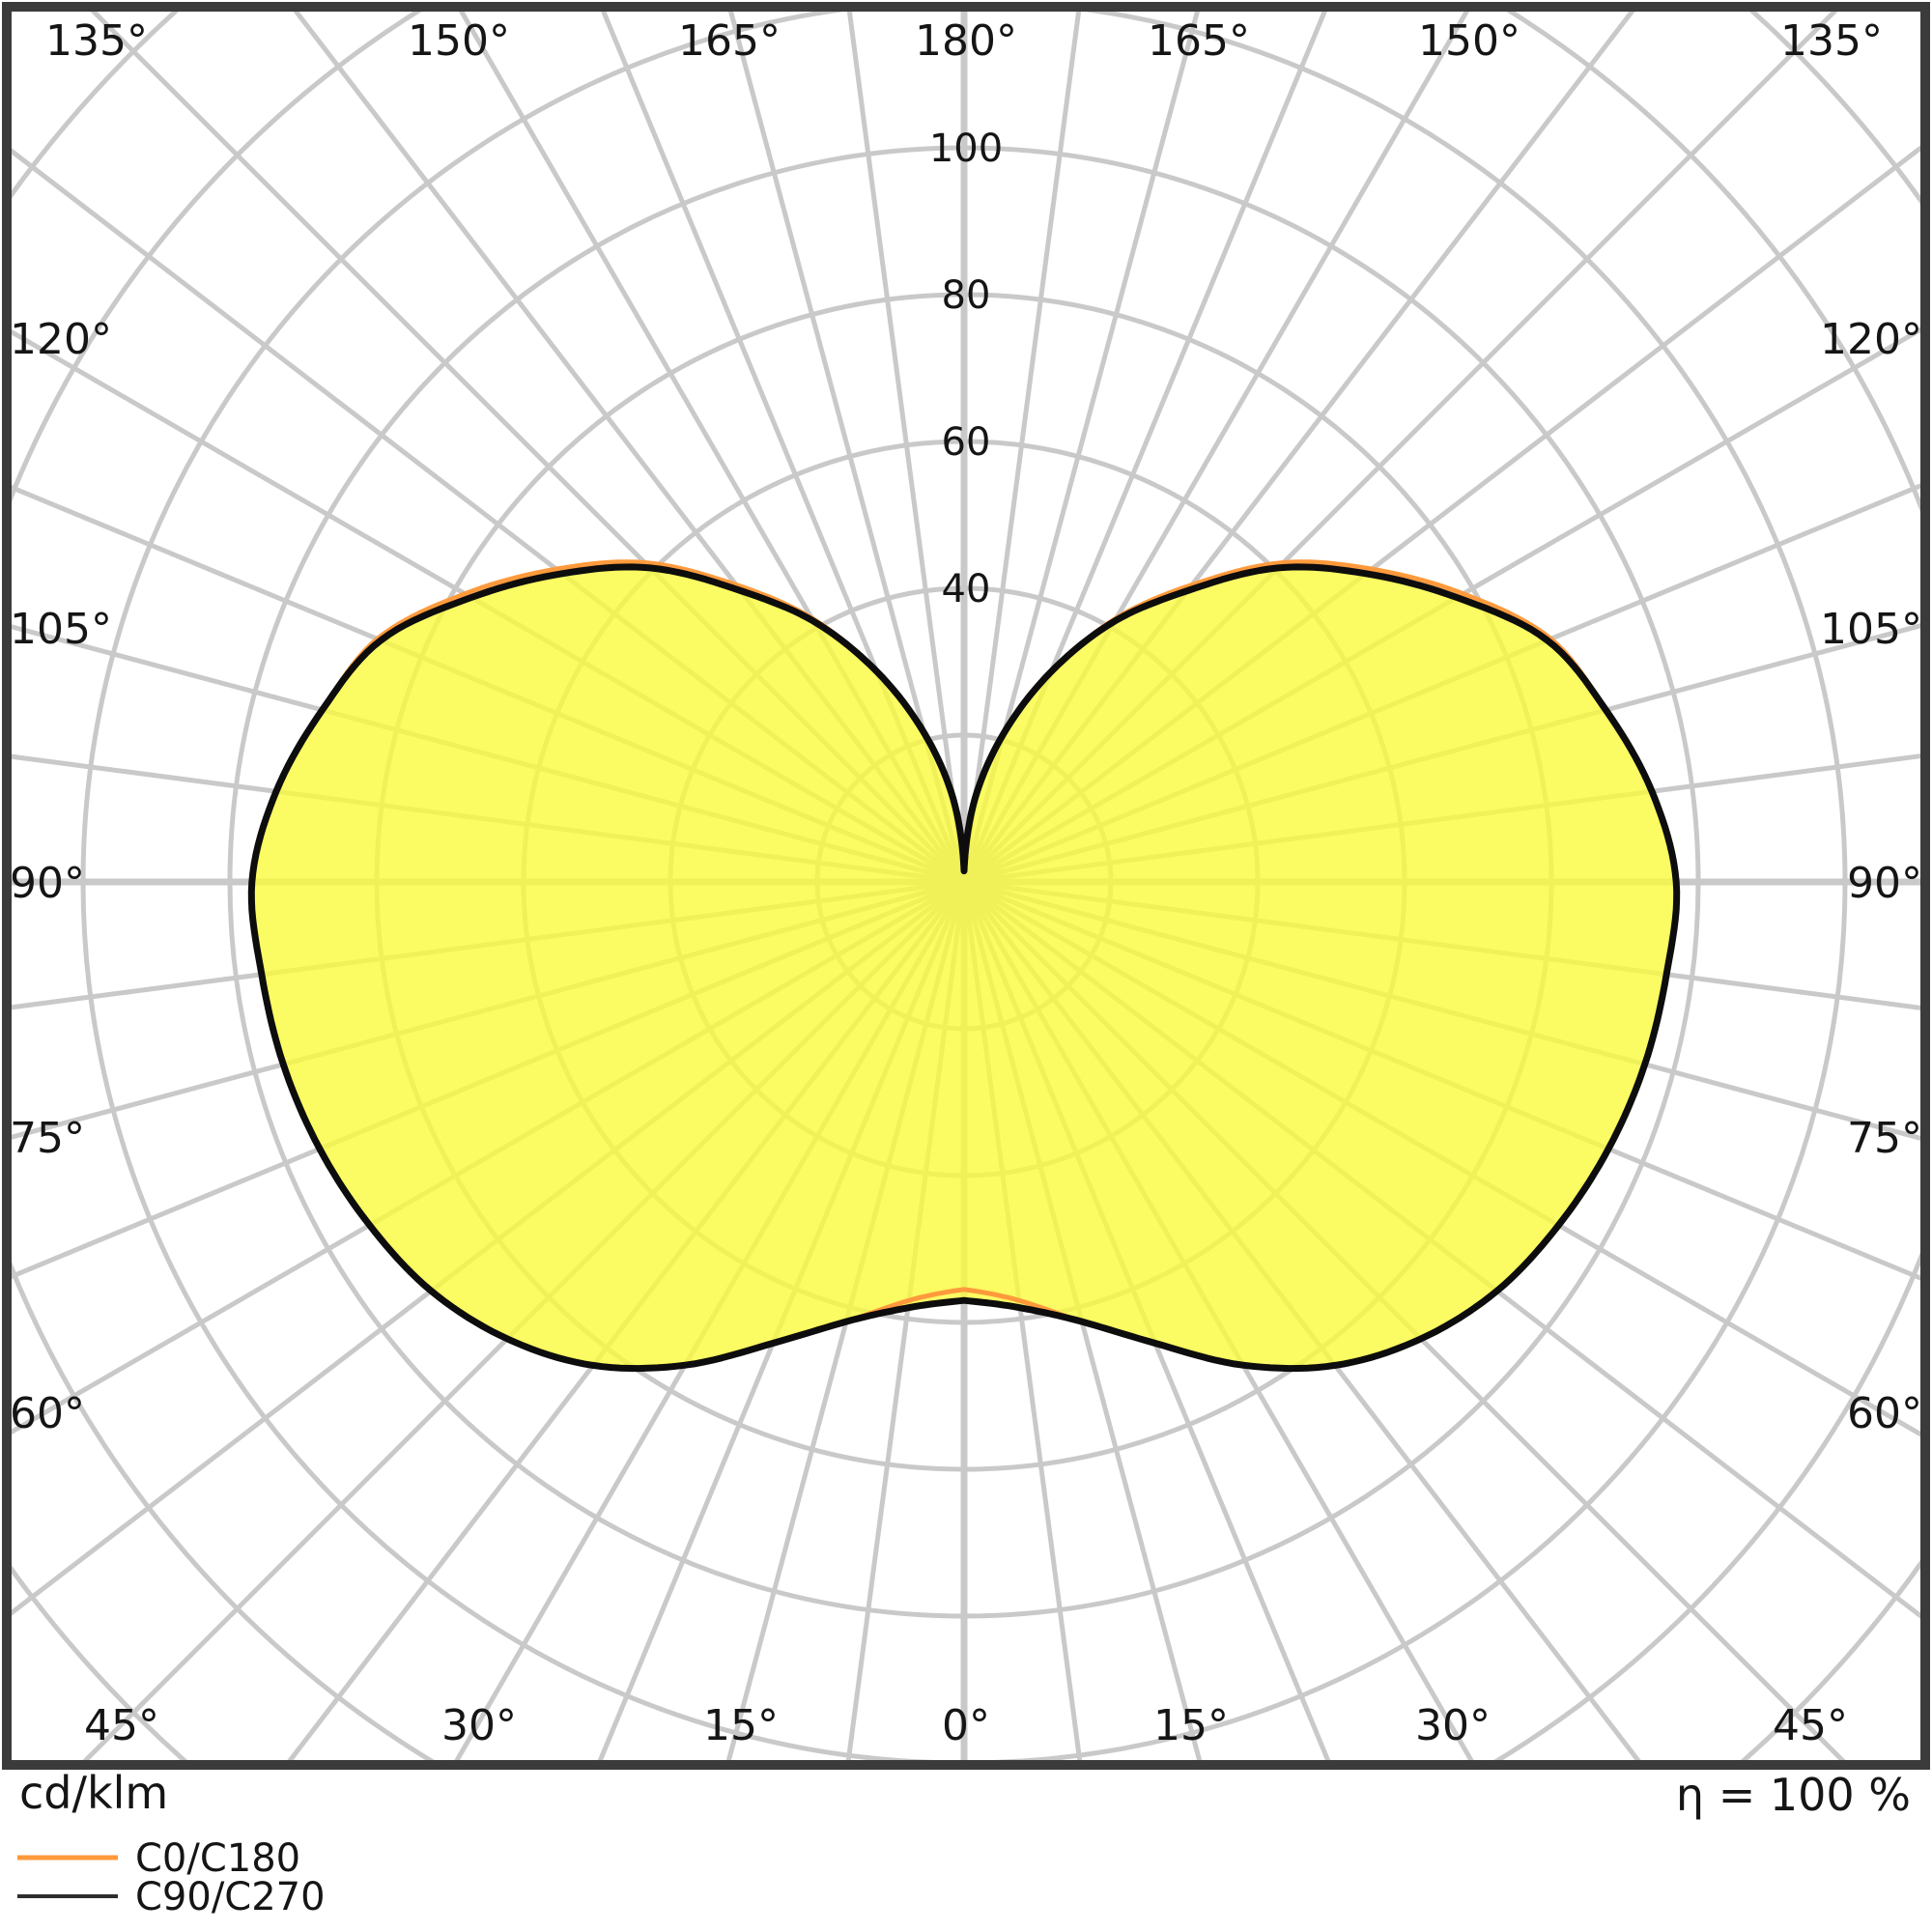  I want to click on legend: C0/C180 C90/C270, so click(171, 1877).